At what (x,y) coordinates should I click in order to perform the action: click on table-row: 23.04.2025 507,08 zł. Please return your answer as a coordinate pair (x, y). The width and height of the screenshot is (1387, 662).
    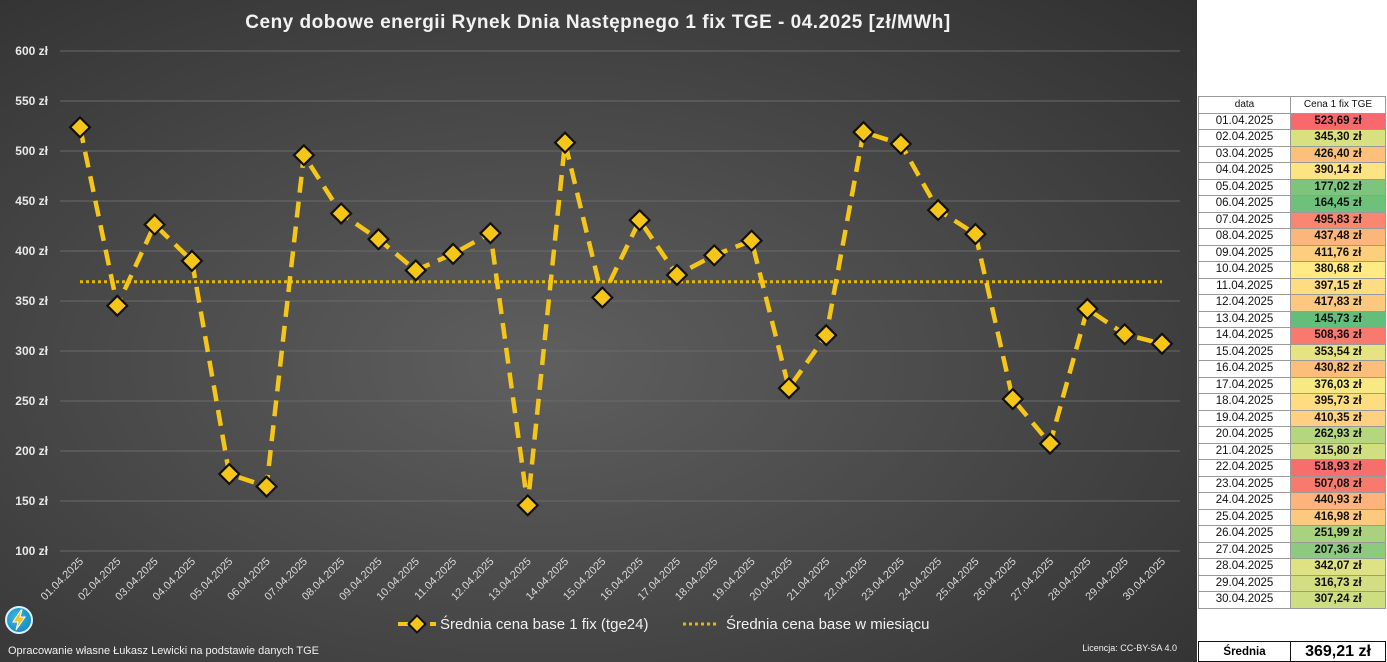
    Looking at the image, I should click on (1292, 484).